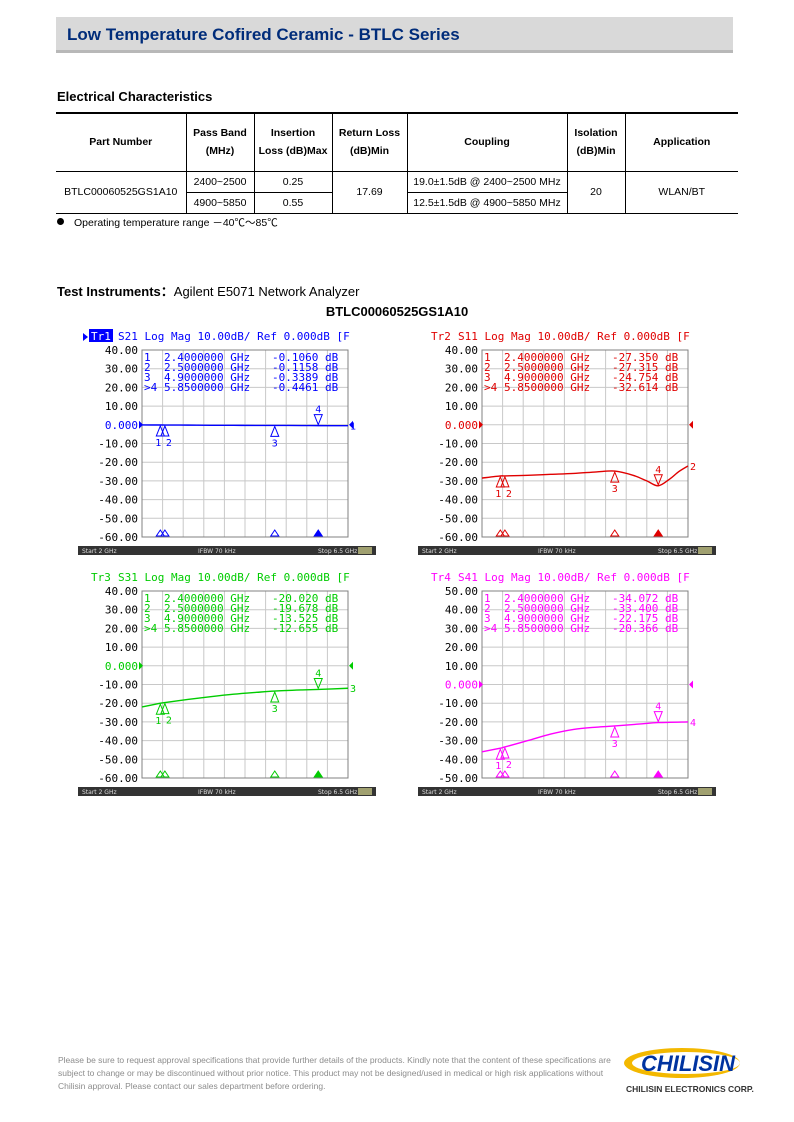 This screenshot has width=794, height=1122. I want to click on cell-pass-band-1: 2400~2500, so click(219, 181).